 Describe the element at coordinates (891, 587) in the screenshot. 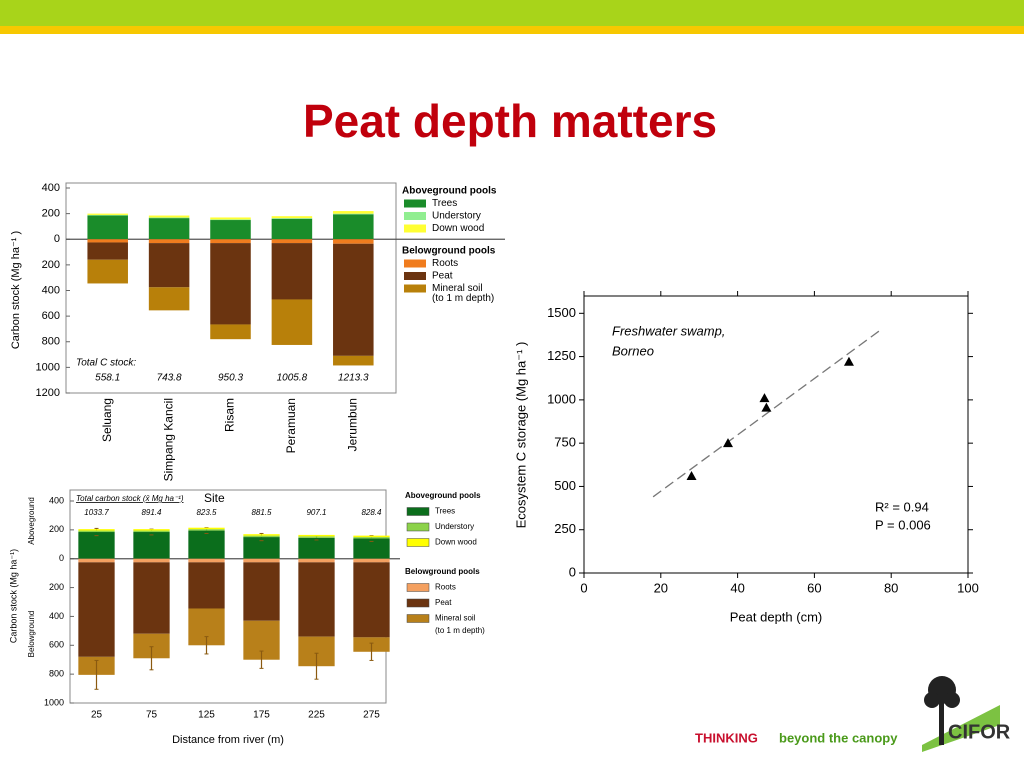

I see `x-tick-label: 80` at that location.